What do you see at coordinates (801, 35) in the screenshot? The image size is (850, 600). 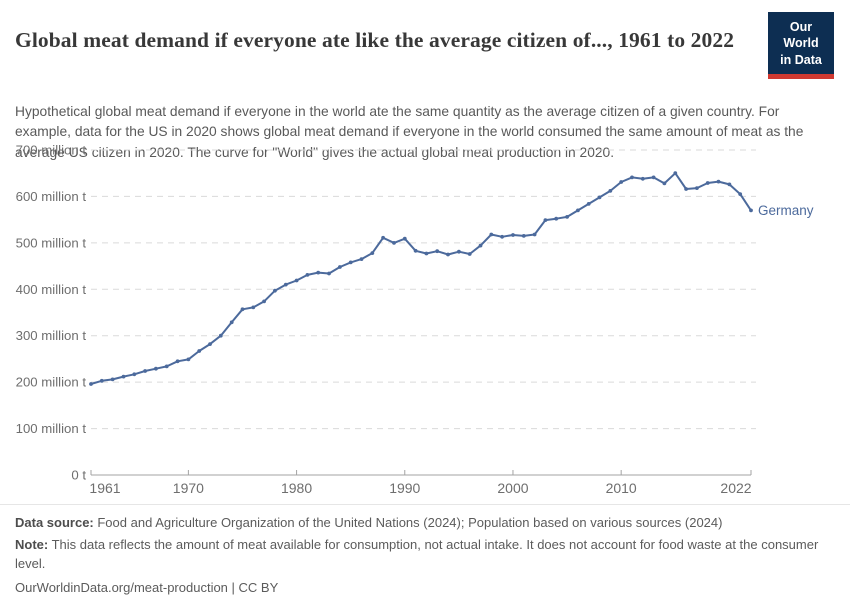 I see `owid-logo-line1: Our World` at bounding box center [801, 35].